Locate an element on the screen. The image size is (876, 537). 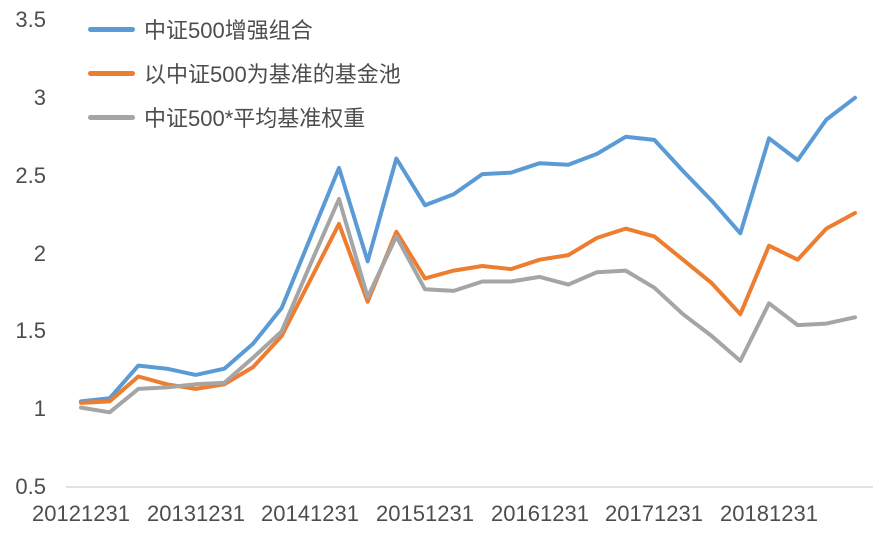
chart-legend: 中证500增强组合 以中证500为基准的基金池 中证500*平均基准权重 is located at coordinates (244, 80).